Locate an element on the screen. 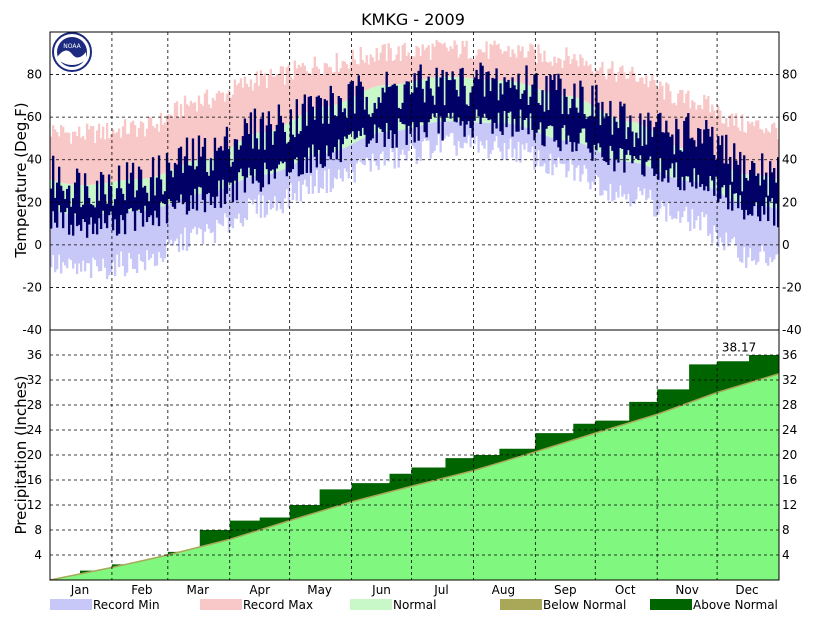 The height and width of the screenshot is (620, 827). precipitation-axis-label: Precipitation (Inches) is located at coordinates (21, 455).